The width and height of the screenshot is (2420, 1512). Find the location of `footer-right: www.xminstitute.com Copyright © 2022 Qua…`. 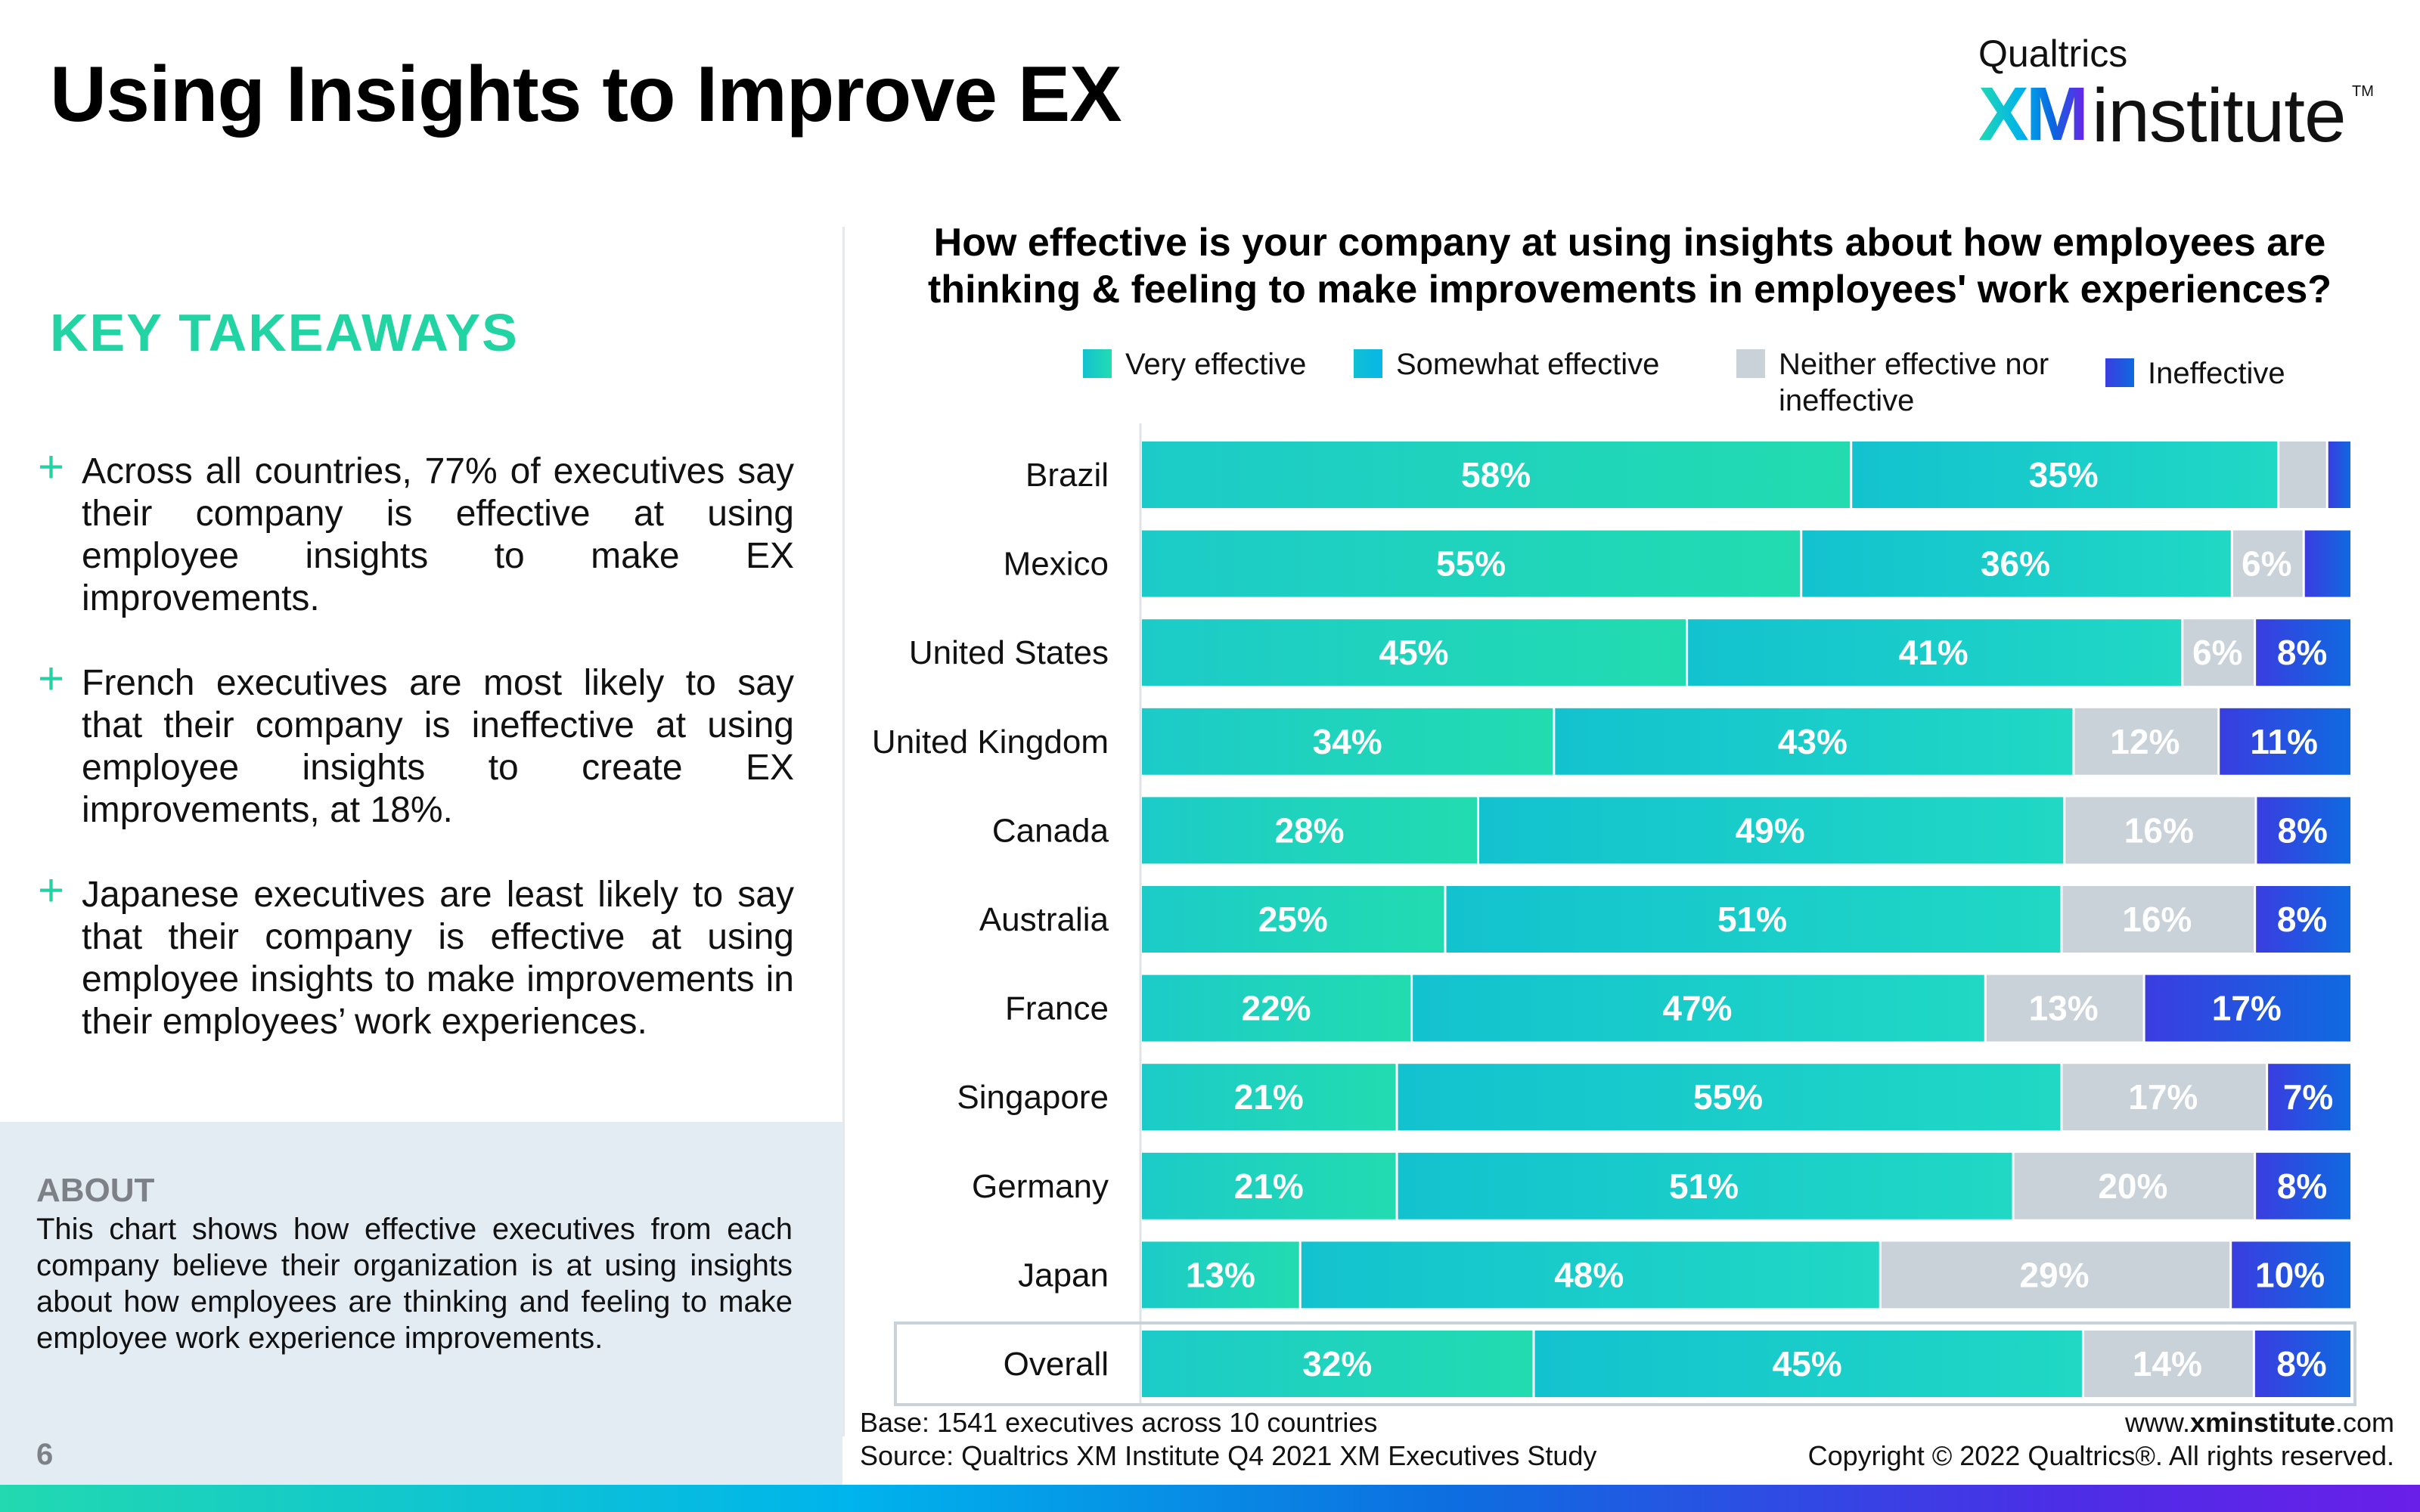

footer-right: www.xminstitute.com Copyright © 2022 Qua… is located at coordinates (2101, 1439).